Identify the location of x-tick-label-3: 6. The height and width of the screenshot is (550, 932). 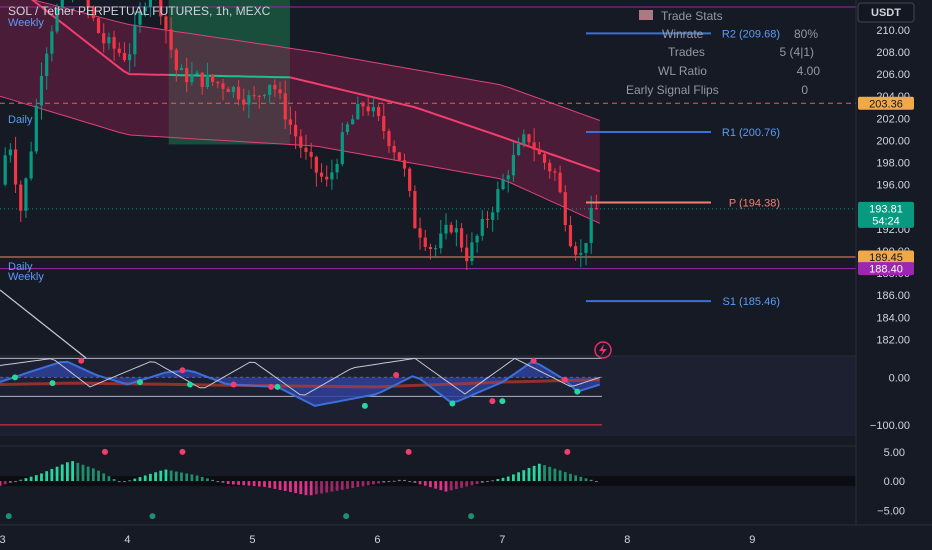
(377, 540).